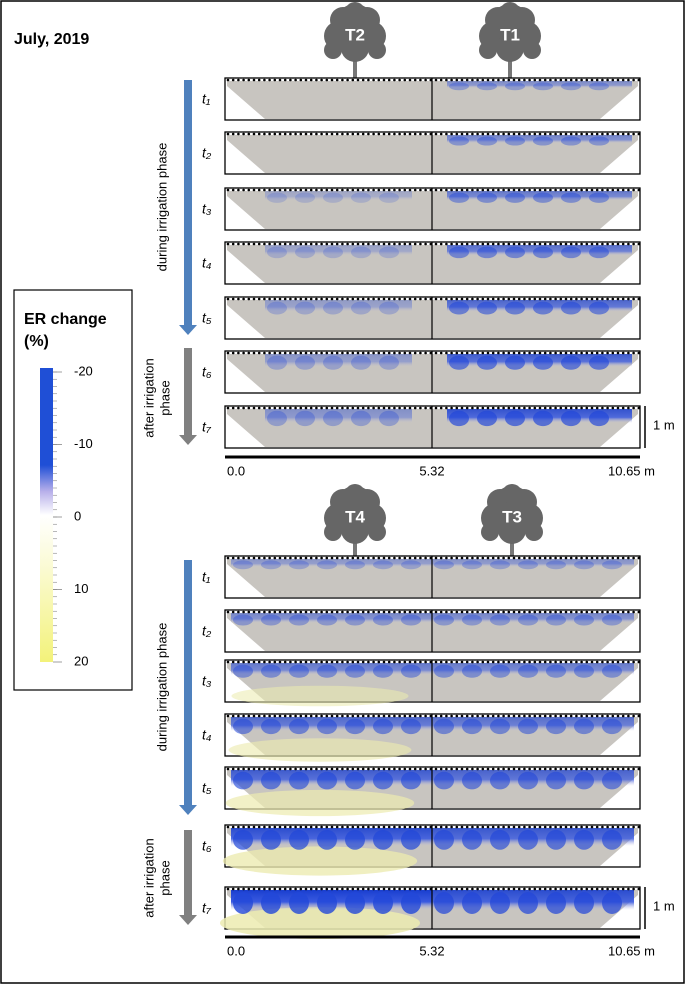  I want to click on tree-label: T2, so click(355, 34).